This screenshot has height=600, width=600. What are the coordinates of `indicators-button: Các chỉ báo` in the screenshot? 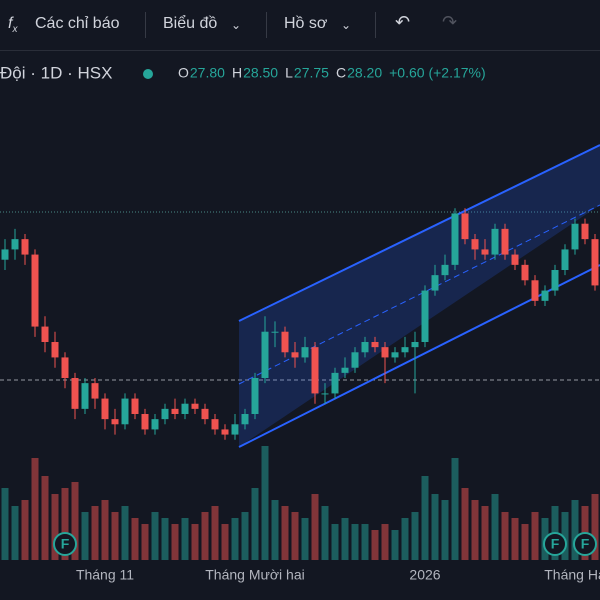 It's located at (77, 23).